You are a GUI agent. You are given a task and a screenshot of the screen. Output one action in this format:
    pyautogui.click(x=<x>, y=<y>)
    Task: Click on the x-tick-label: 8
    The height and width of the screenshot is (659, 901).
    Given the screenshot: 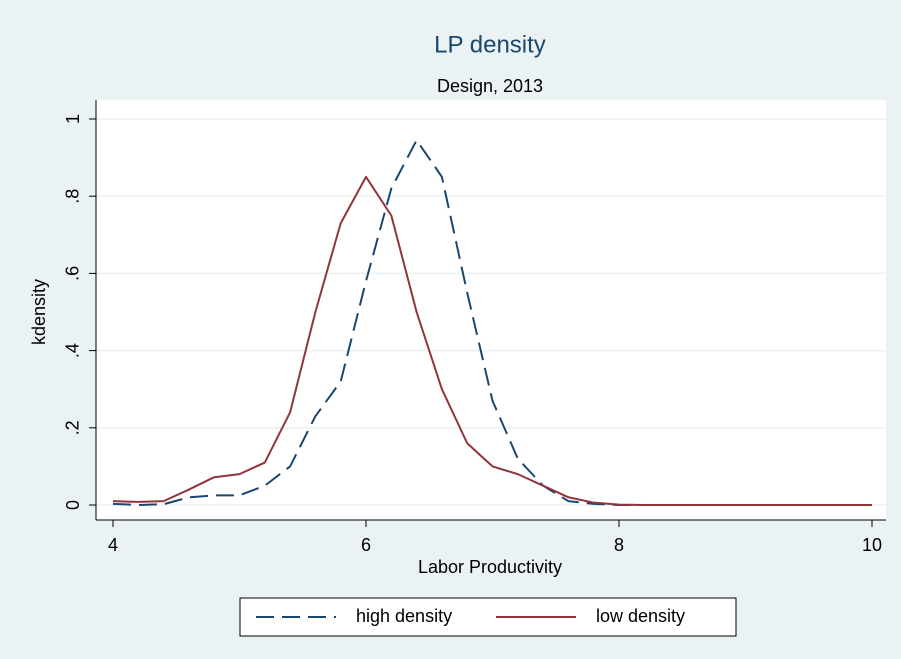 What is the action you would take?
    pyautogui.click(x=619, y=545)
    